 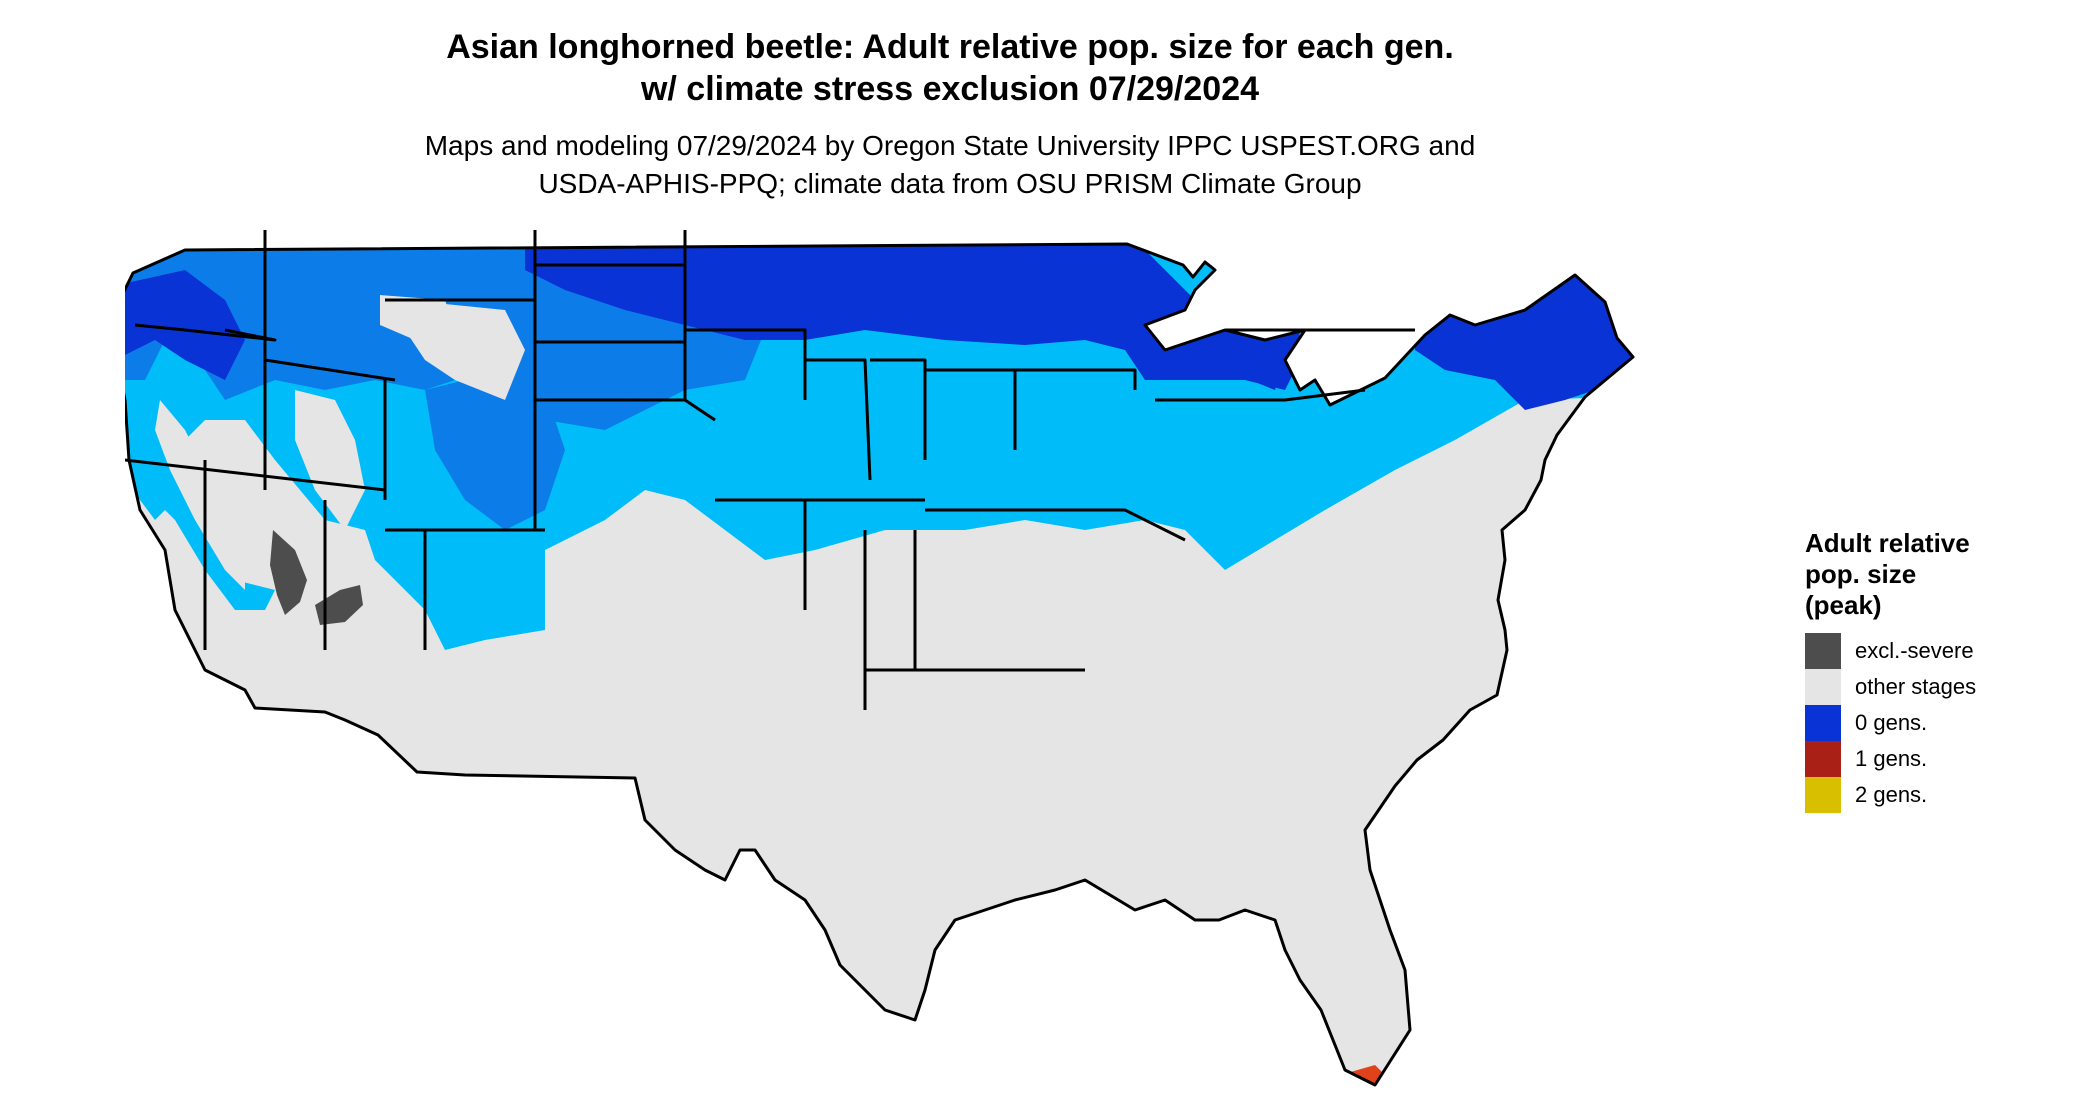 What do you see at coordinates (1891, 722) in the screenshot?
I see `legend-label-0-gens: 0 gens.` at bounding box center [1891, 722].